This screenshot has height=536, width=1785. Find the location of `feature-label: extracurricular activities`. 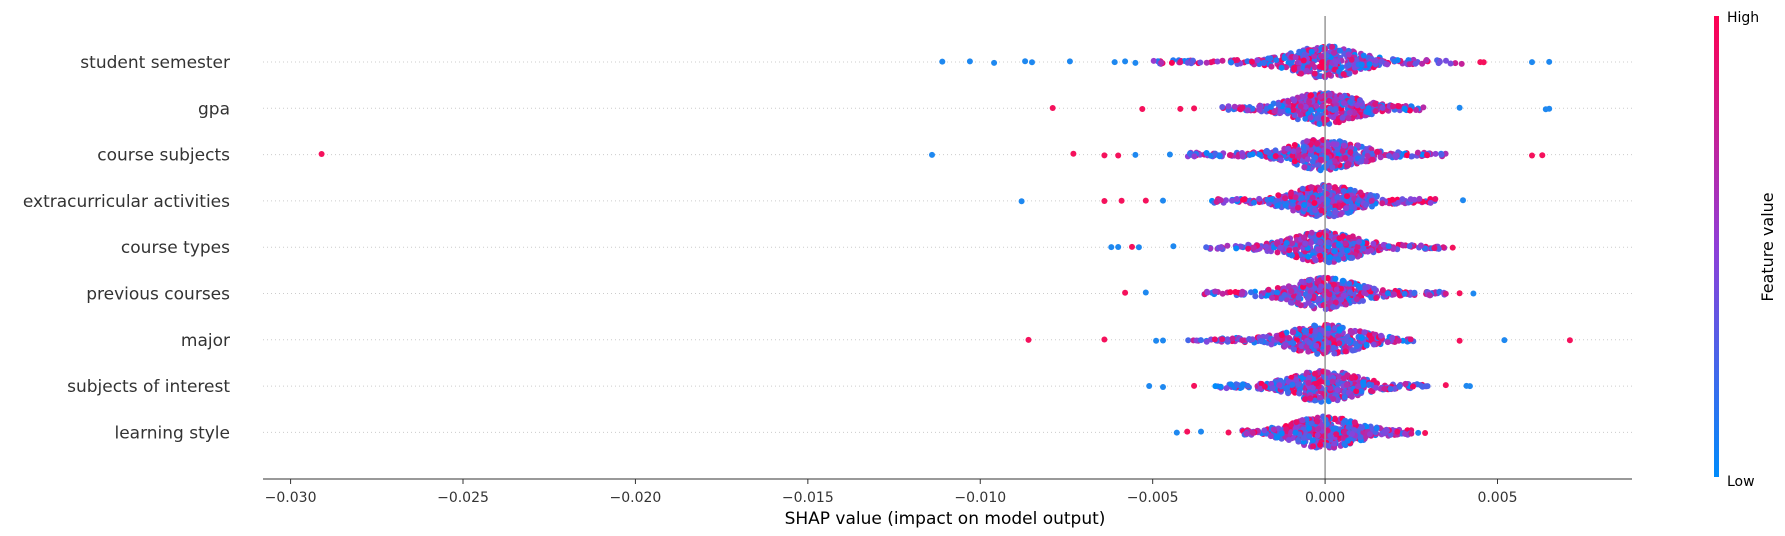

feature-label: extracurricular activities is located at coordinates (126, 202).